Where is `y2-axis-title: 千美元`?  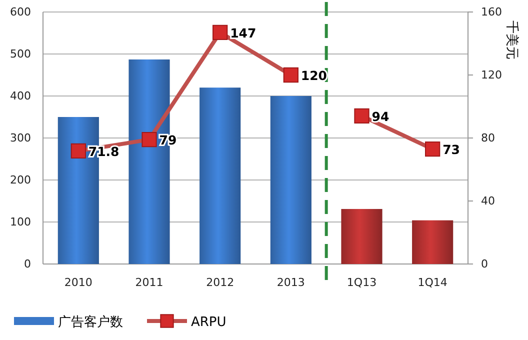
y2-axis-title: 千美元 is located at coordinates (512, 40).